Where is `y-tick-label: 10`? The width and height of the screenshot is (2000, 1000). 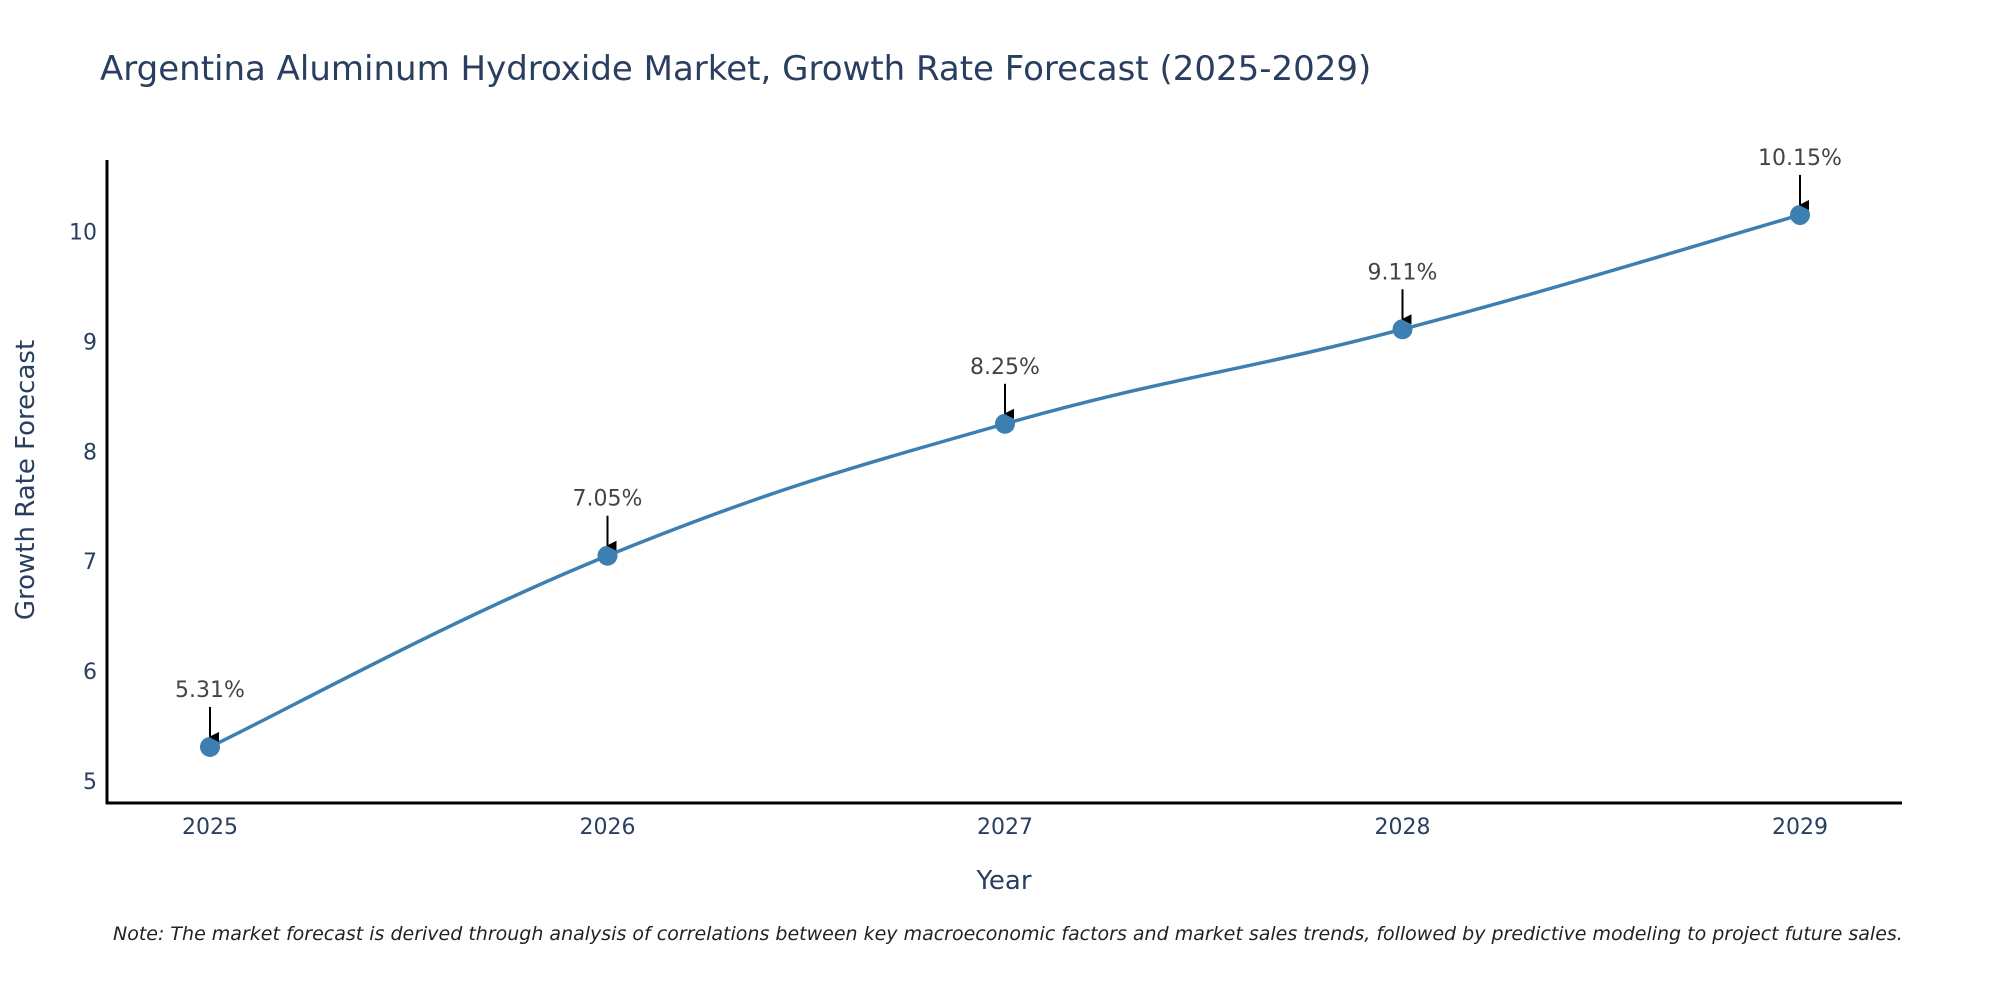
y-tick-label: 10 is located at coordinates (83, 232).